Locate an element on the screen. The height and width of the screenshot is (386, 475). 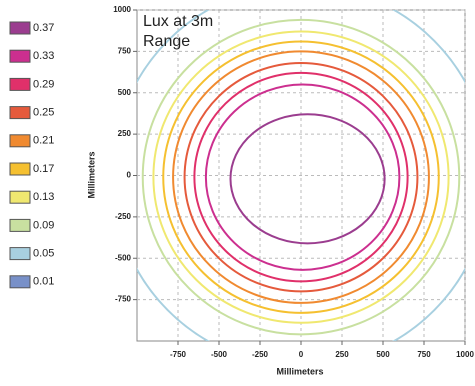
y-tick-label: -500 is located at coordinates (123, 257).